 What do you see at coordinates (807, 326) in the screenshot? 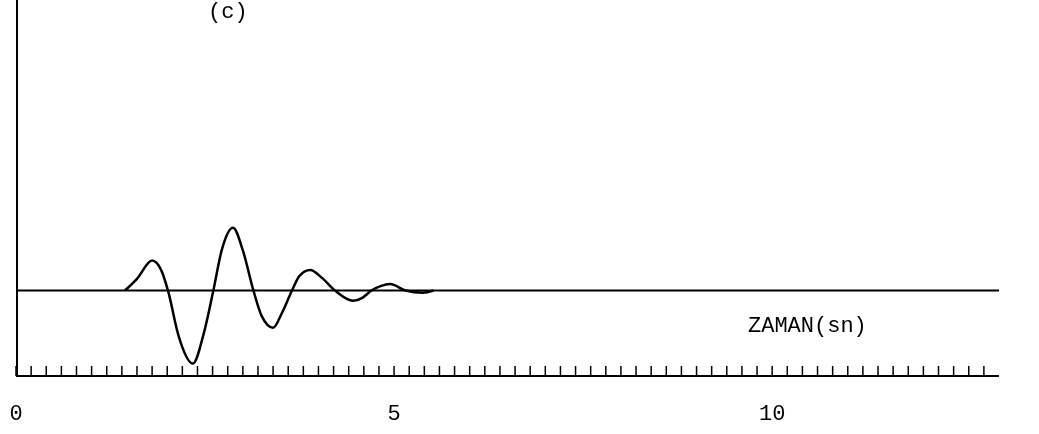
I see `x-axis-title: ZAMAN(sn)` at bounding box center [807, 326].